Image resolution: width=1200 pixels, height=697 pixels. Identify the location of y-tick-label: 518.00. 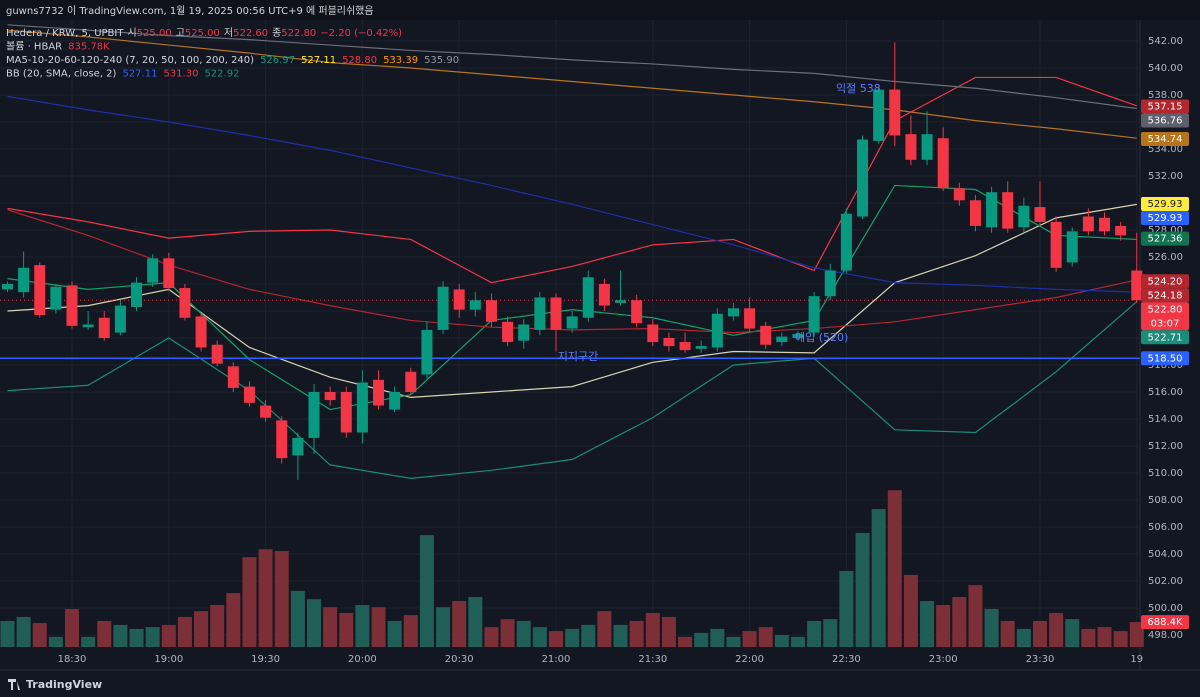
(1165, 365).